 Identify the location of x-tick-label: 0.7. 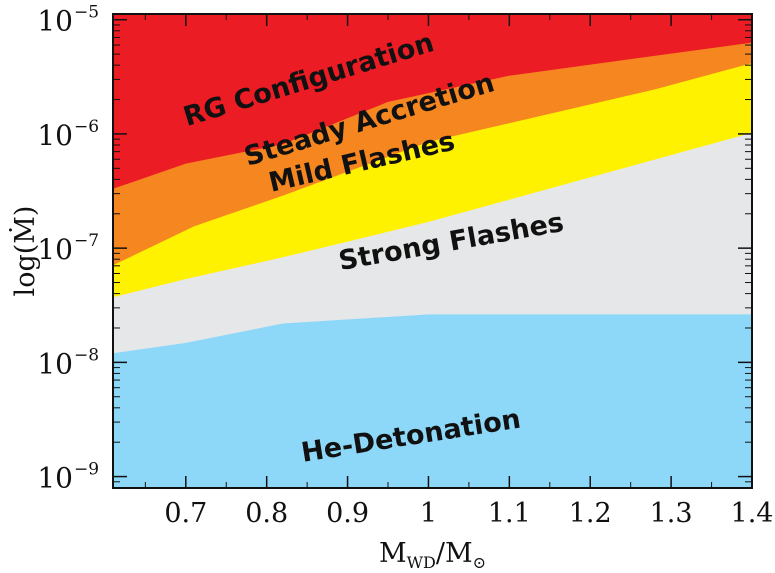
(185, 513).